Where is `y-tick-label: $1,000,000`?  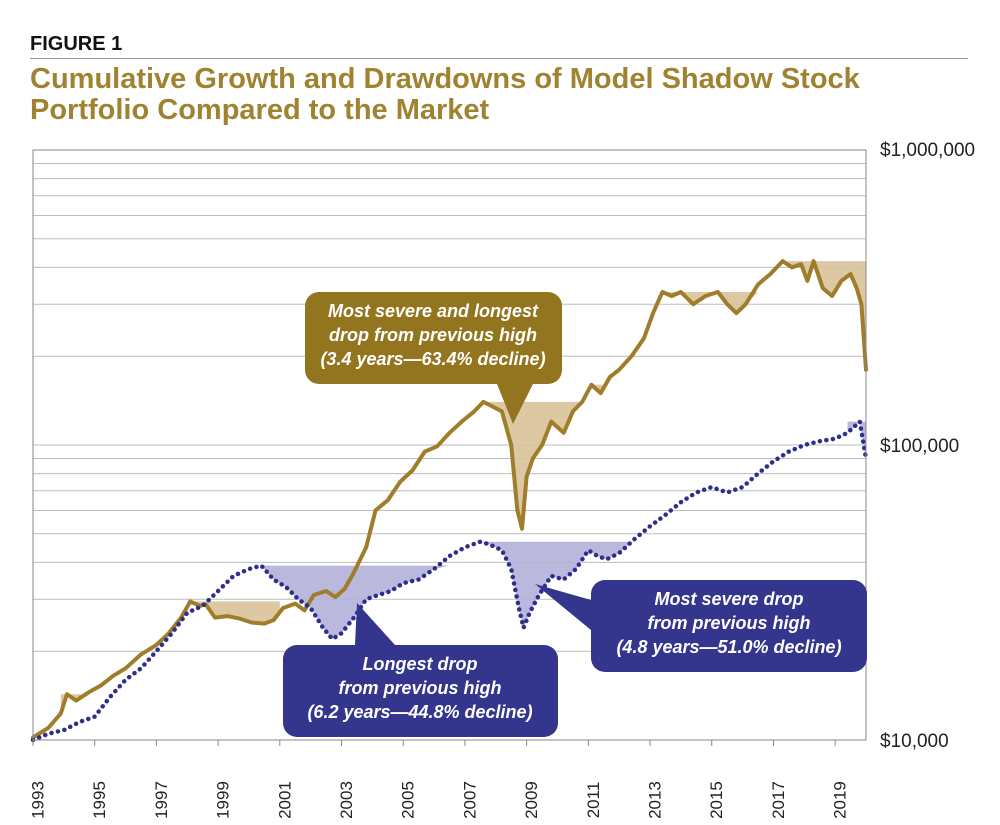
y-tick-label: $1,000,000 is located at coordinates (927, 150).